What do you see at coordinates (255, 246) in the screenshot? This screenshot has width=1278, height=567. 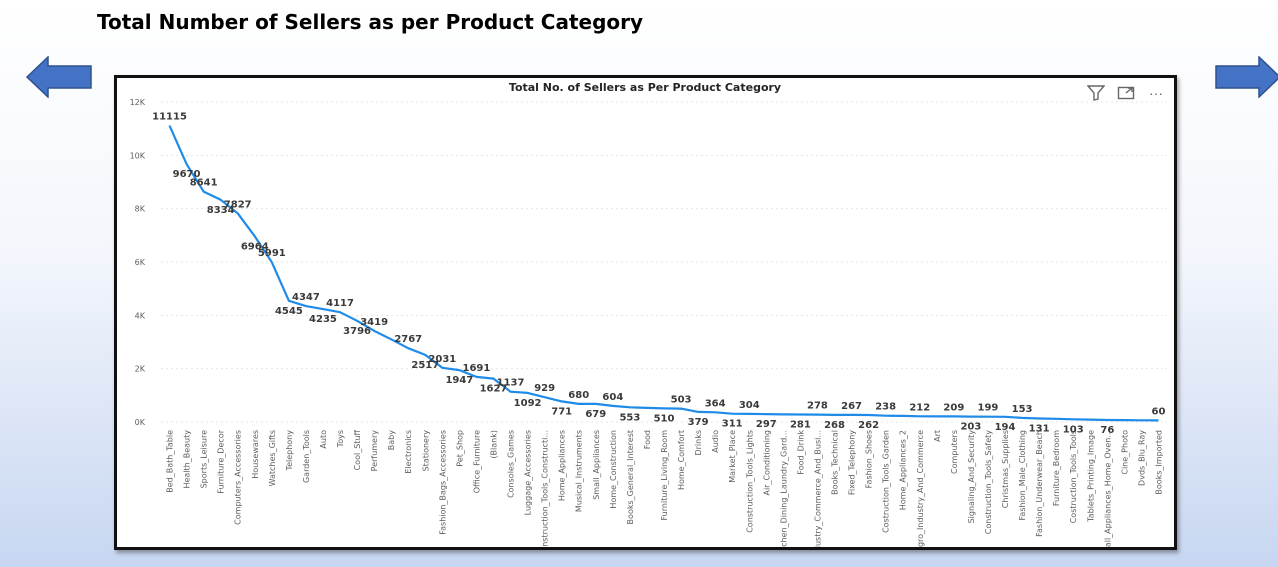 I see `data-label: 6964` at bounding box center [255, 246].